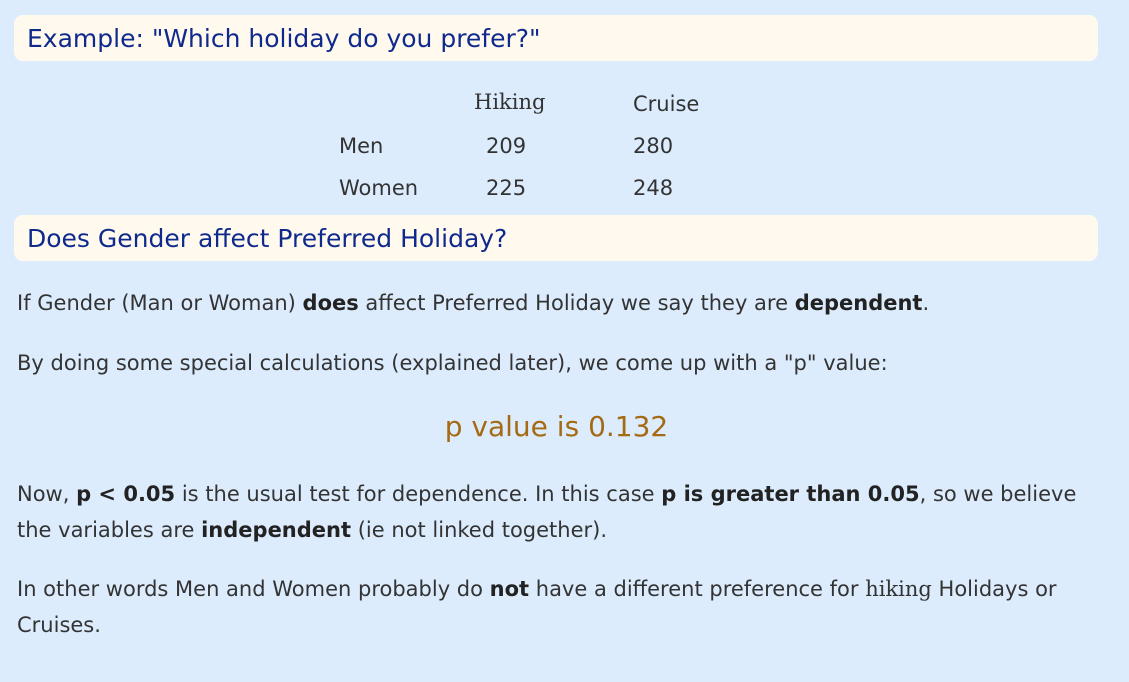  I want to click on p-value: p value is 0.132, so click(556, 426).